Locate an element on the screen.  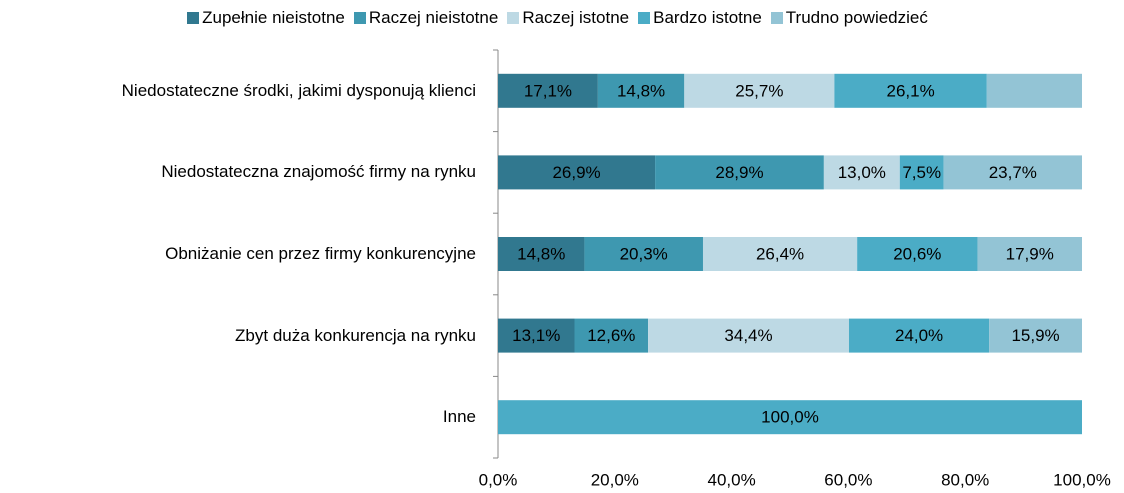
y-tick-label: Niedostateczna znajomość firmy na rynku is located at coordinates (241, 172).